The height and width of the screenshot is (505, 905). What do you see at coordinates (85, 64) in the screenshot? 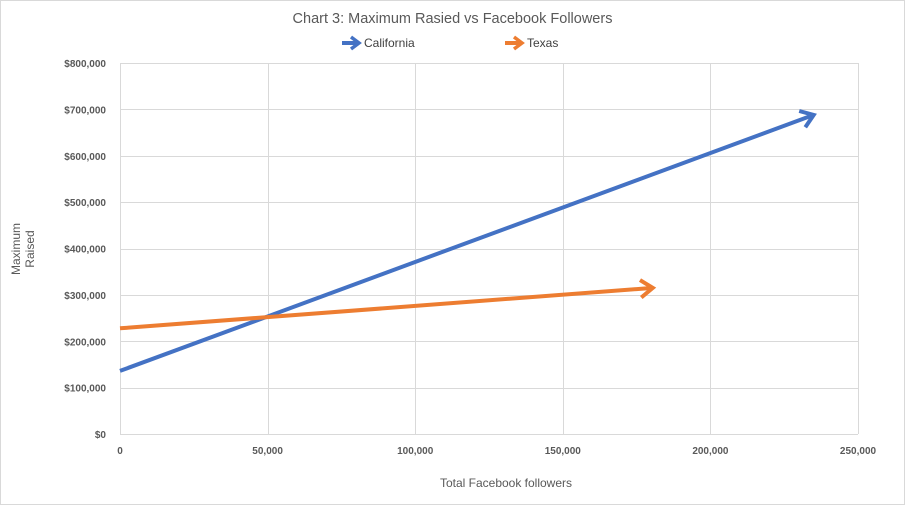
I see `y-tick-label: $800,000` at bounding box center [85, 64].